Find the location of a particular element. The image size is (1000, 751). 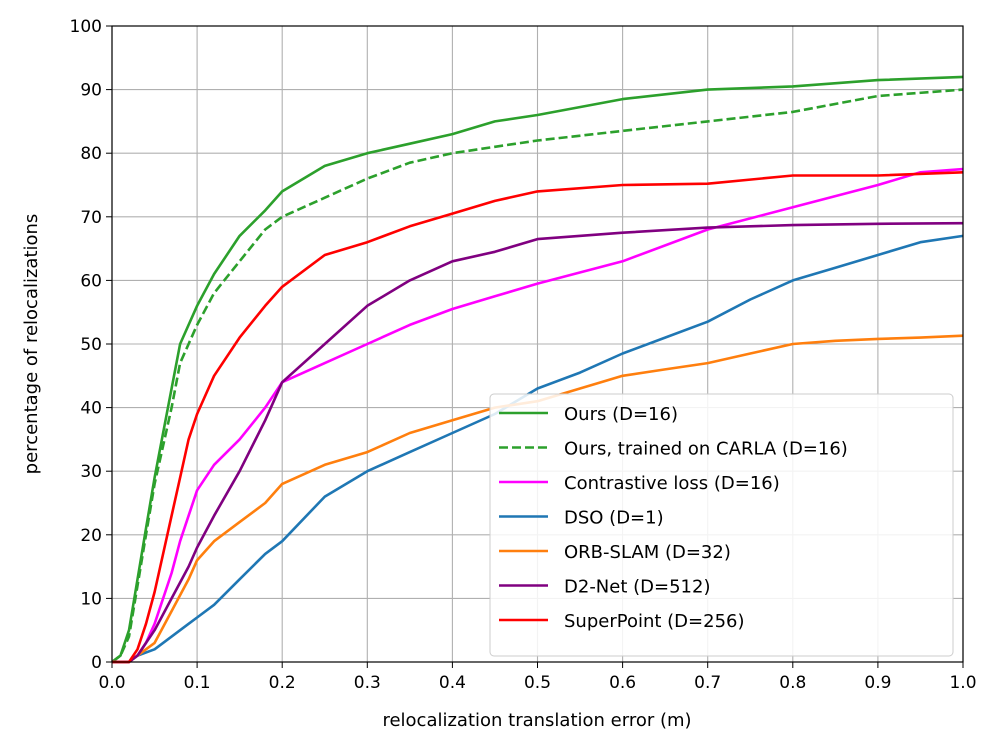

x-tick-label: 0.1 is located at coordinates (197, 683).